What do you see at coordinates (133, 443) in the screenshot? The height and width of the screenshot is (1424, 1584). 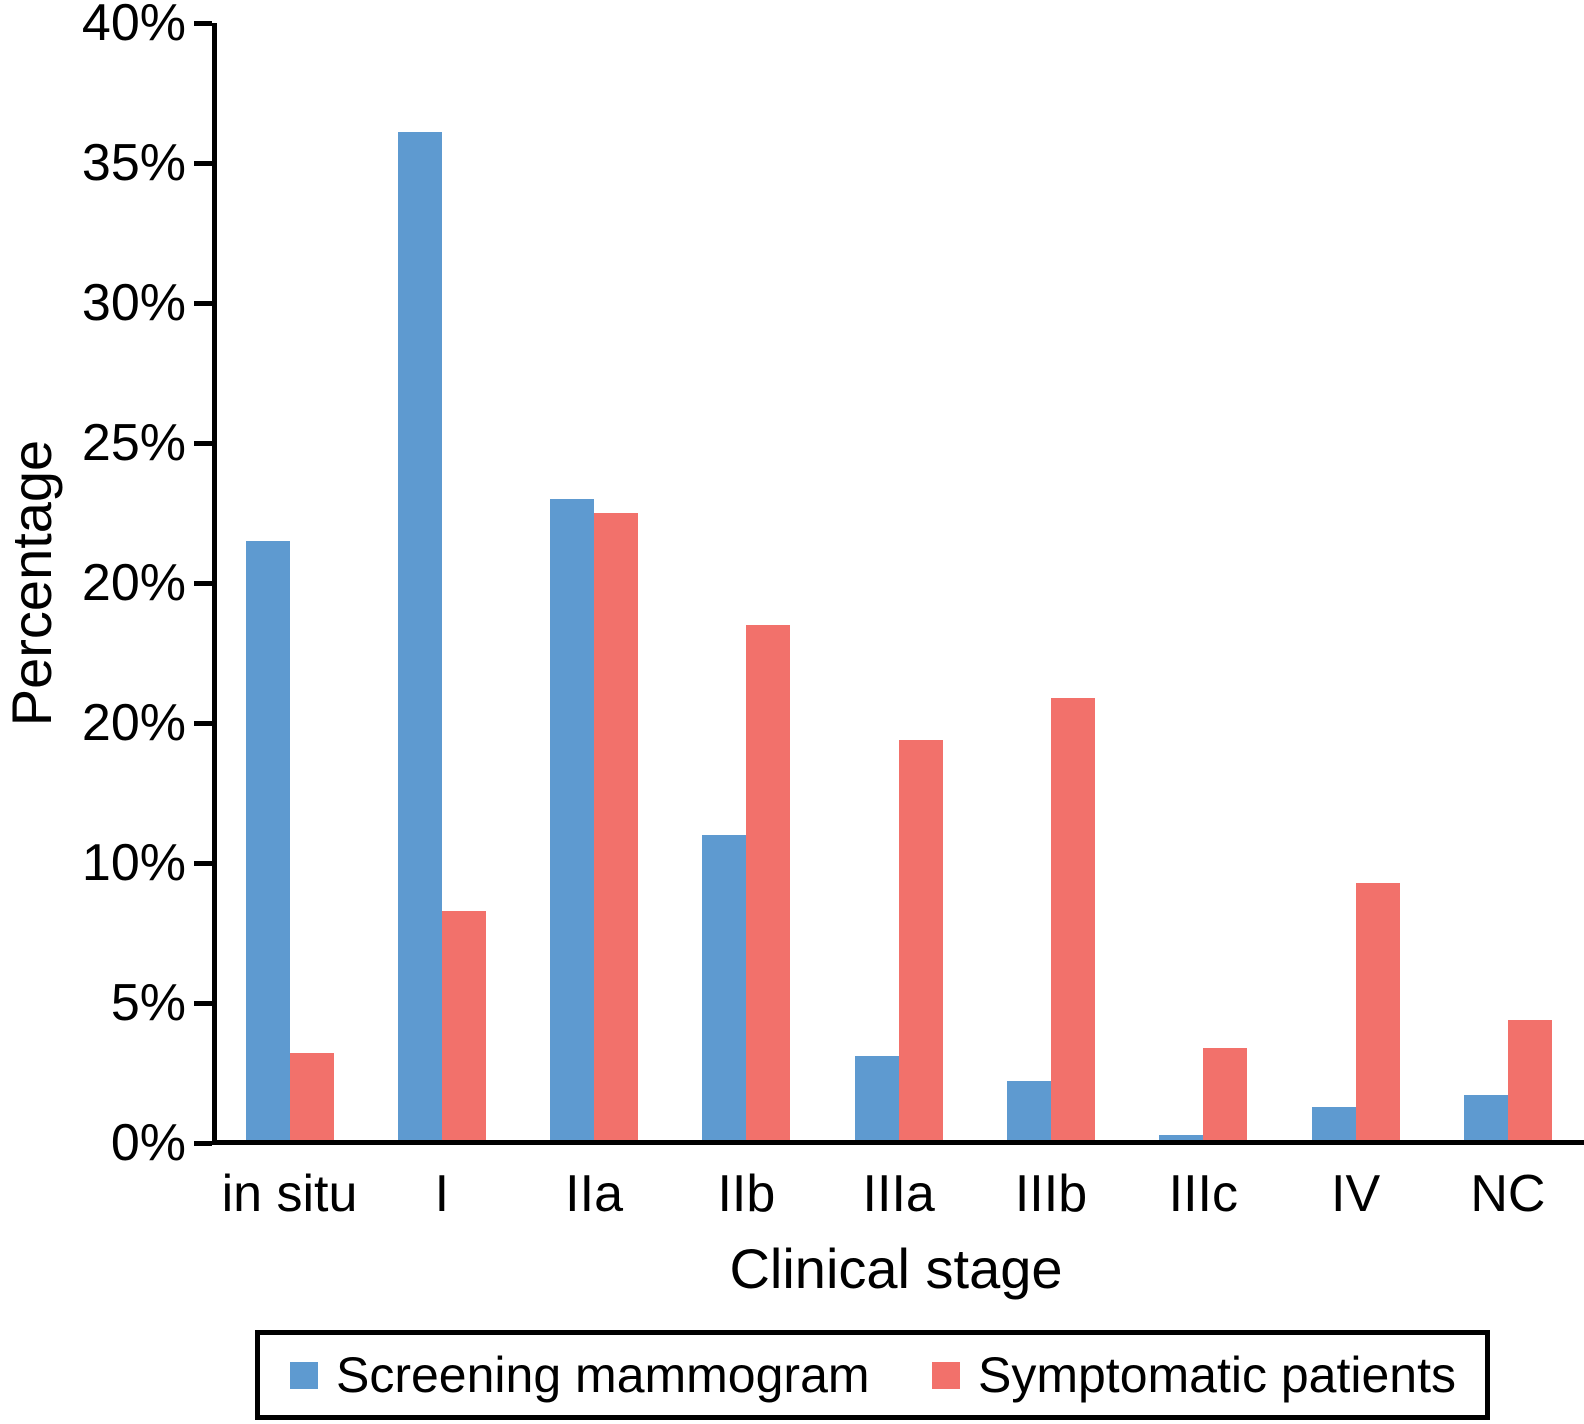 I see `y-tick-label: 25%` at bounding box center [133, 443].